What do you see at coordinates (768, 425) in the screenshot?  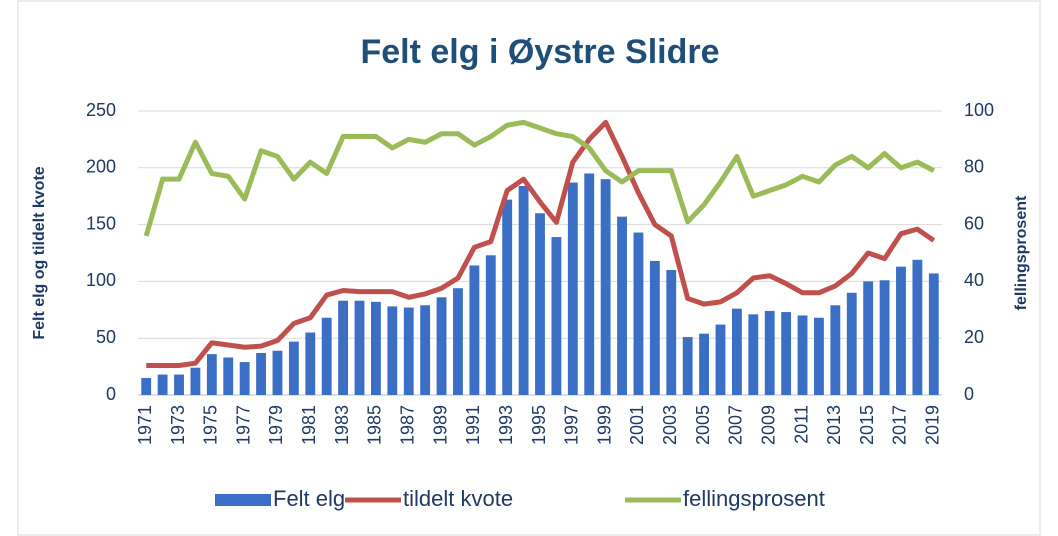 I see `x-tick-label: 2009` at bounding box center [768, 425].